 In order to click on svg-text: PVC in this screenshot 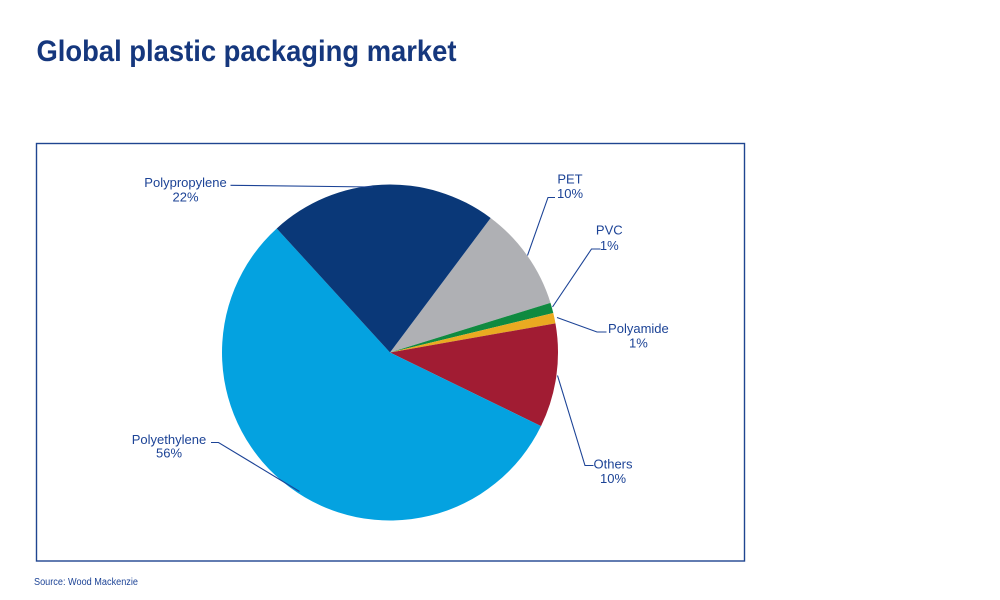, I will do `click(609, 230)`.